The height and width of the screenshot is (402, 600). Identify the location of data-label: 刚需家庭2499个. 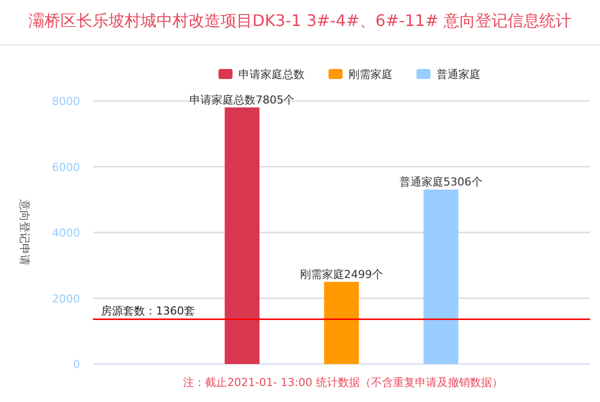
(341, 274).